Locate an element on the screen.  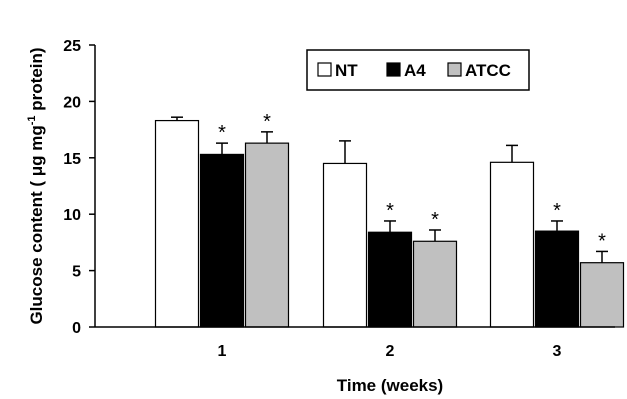
legend-swatch-nt is located at coordinates (324, 69).